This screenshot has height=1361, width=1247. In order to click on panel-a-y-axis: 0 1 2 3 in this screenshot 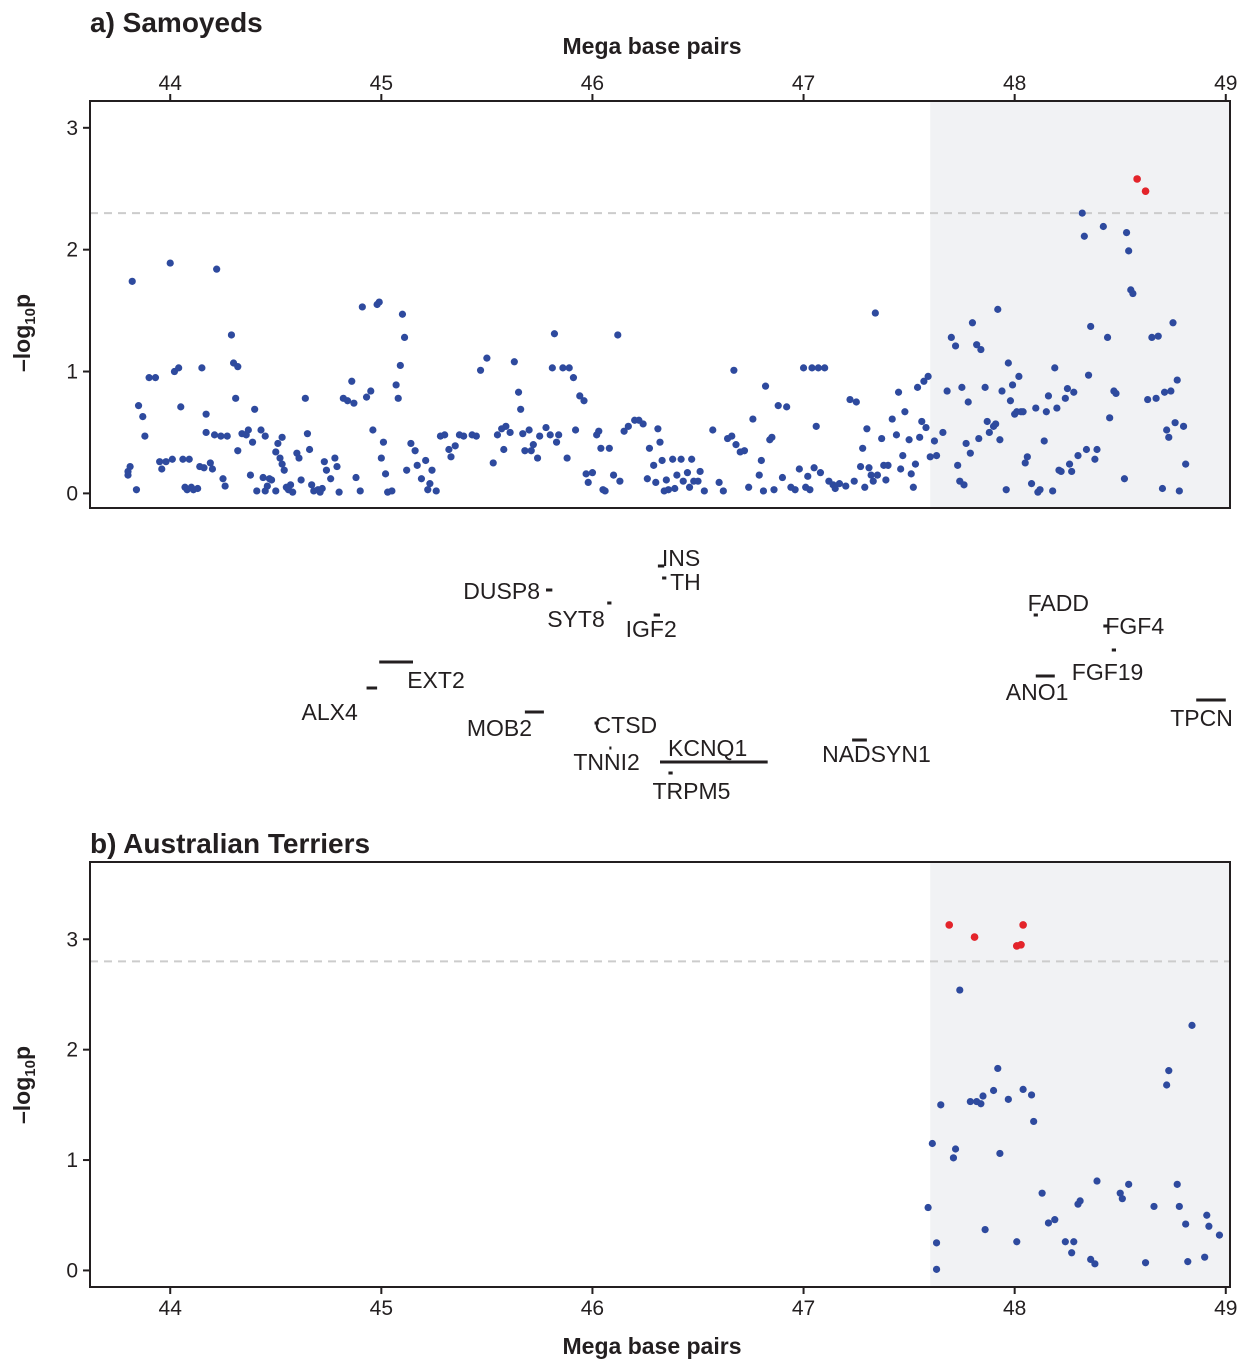, I will do `click(78, 311)`.